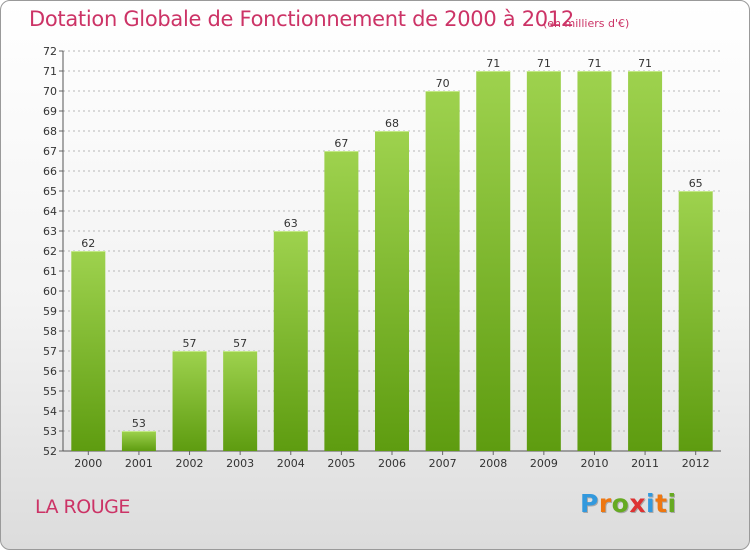 This screenshot has width=750, height=550. Describe the element at coordinates (50, 151) in the screenshot. I see `y-tick-label: 67` at that location.